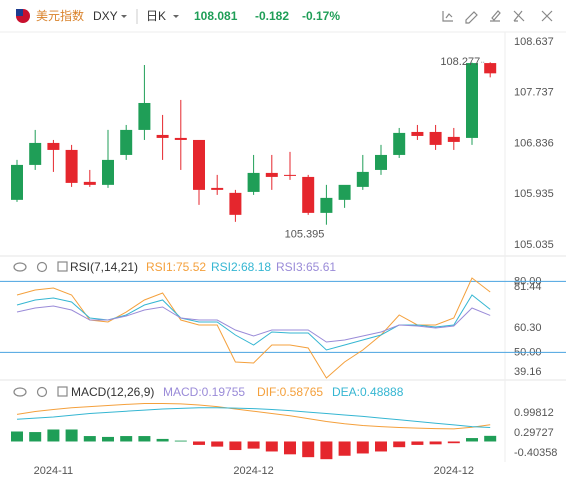  I want to click on header: 美元指数 DXY 日K 108.081 -0.182 -0.17%, so click(284, 16).